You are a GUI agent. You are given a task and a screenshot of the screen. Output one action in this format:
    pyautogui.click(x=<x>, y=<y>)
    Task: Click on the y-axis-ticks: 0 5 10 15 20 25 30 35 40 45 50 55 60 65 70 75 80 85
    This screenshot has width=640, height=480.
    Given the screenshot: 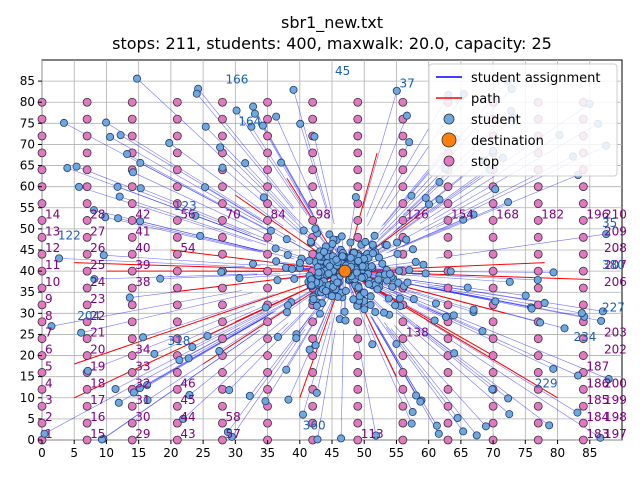 What is the action you would take?
    pyautogui.click(x=31, y=260)
    